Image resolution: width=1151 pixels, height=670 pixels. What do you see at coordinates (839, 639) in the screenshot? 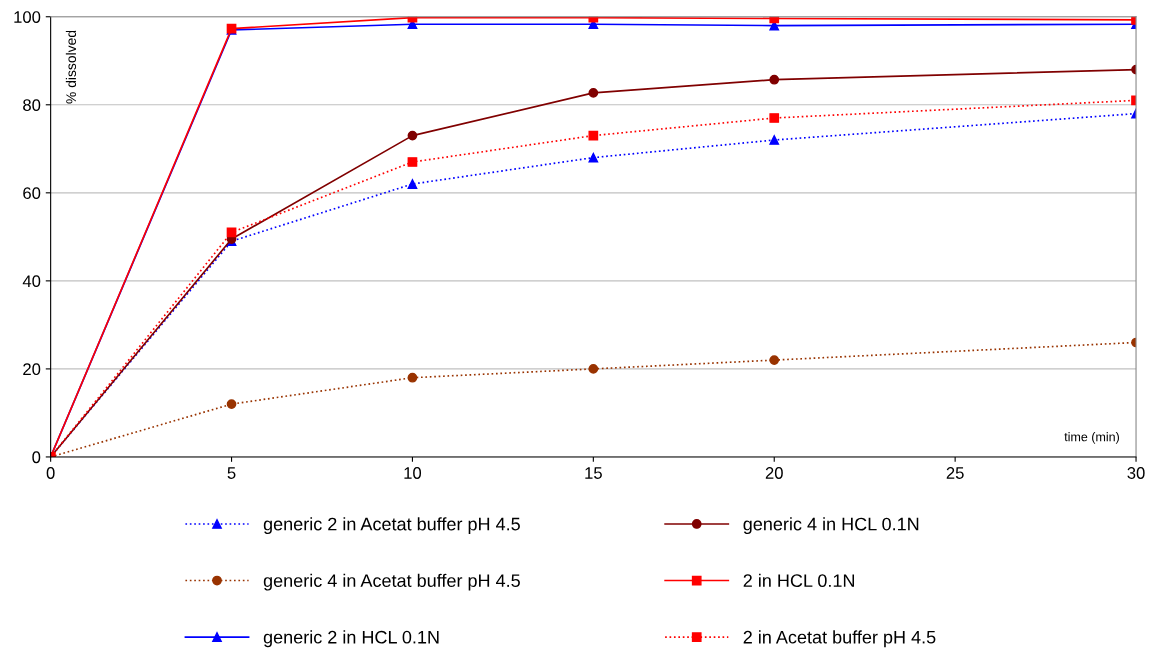
I see `legend-label: 2 in Acetat buffer pH 4.5` at bounding box center [839, 639].